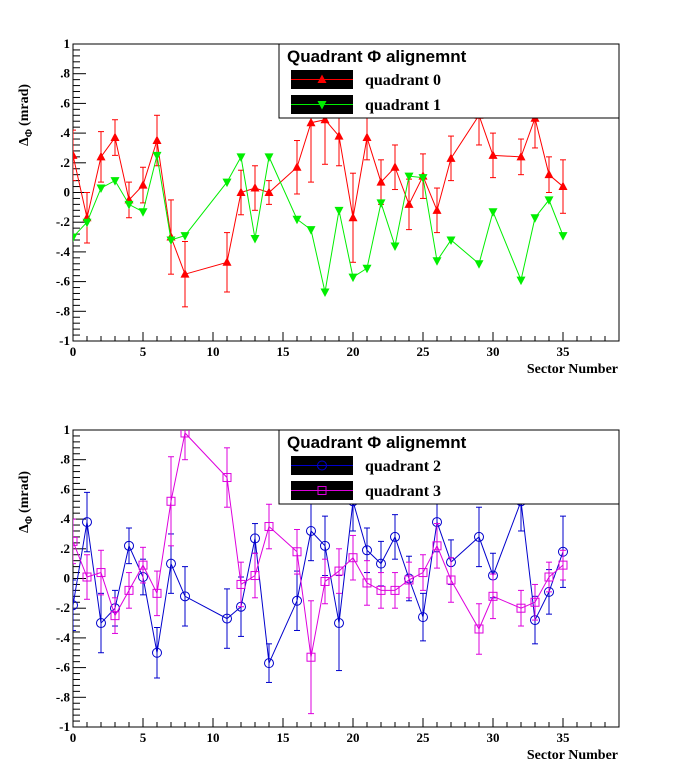 This screenshot has width=696, height=777. Describe the element at coordinates (65, 548) in the screenshot. I see `y-tick-label: .2` at that location.